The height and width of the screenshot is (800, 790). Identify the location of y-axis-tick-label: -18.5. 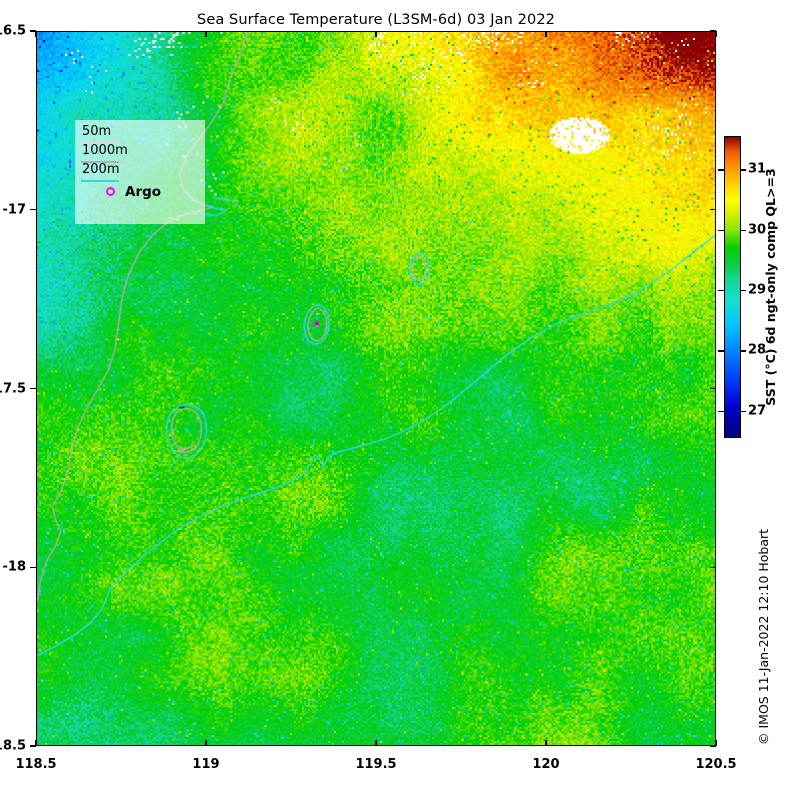
(13, 746).